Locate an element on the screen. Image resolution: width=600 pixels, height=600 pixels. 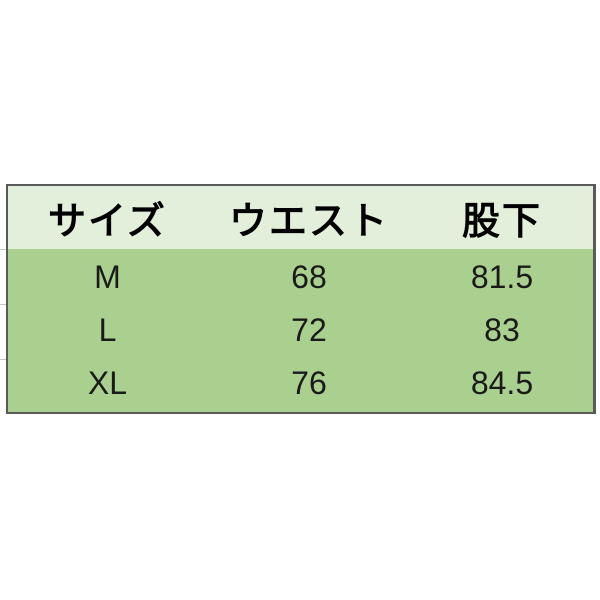
cell-size: XL is located at coordinates (107, 383).